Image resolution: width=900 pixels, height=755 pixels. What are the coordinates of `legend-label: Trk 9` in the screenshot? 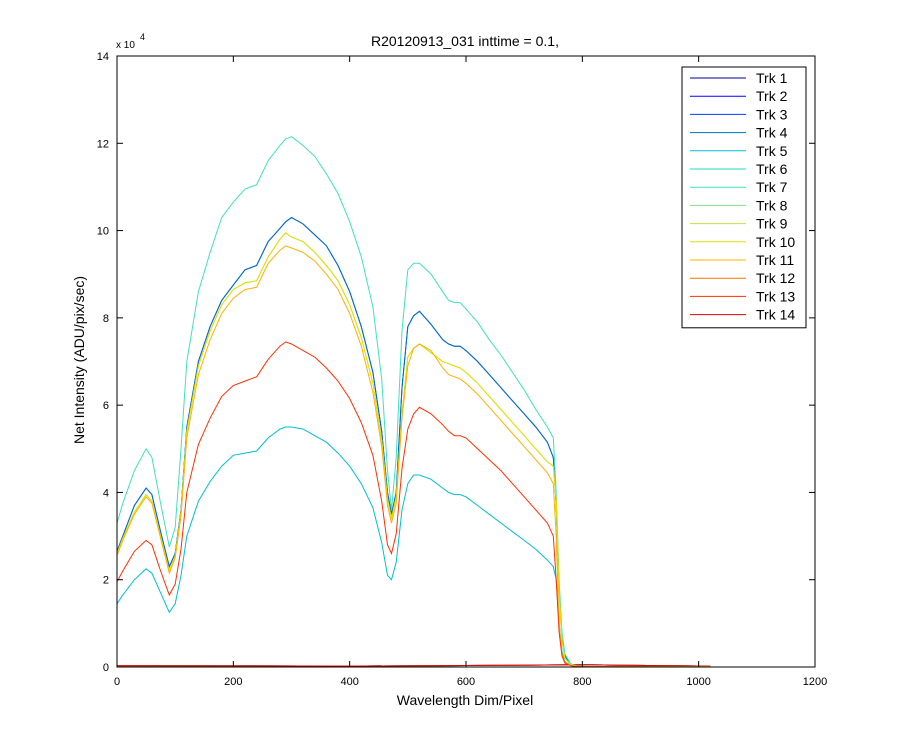 It's located at (772, 224).